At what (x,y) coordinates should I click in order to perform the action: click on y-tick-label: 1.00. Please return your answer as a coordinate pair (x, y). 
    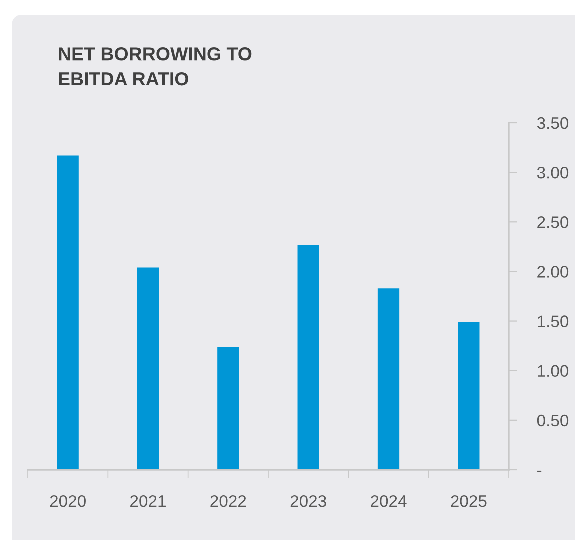
    Looking at the image, I should click on (553, 371).